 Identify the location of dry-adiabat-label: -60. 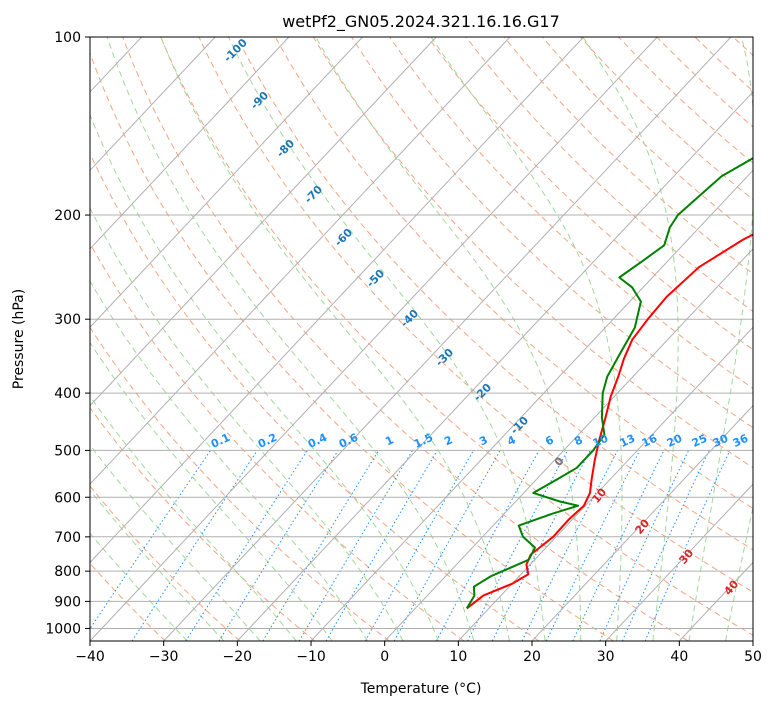
(343, 237).